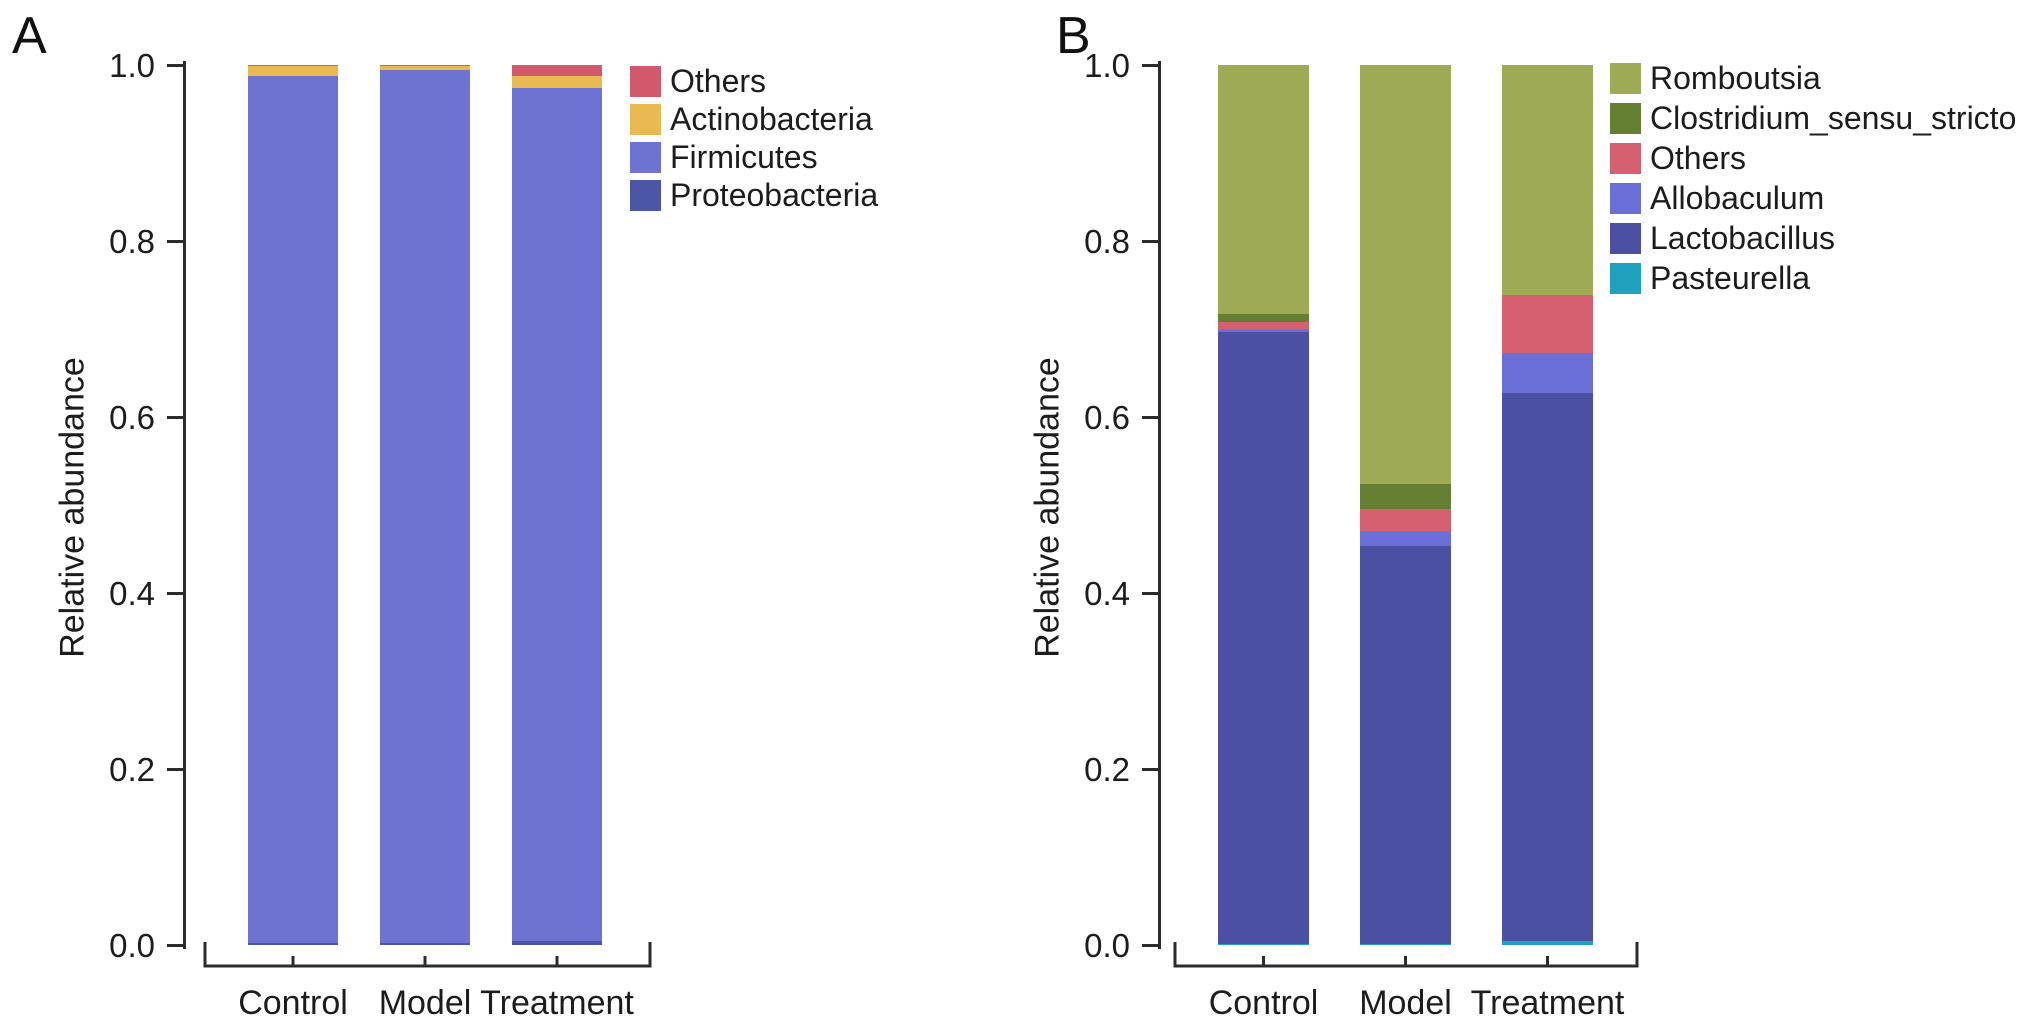 This screenshot has height=1026, width=2032. What do you see at coordinates (1625, 118) in the screenshot?
I see `legend-swatch-clostridium_sensu_stricto` at bounding box center [1625, 118].